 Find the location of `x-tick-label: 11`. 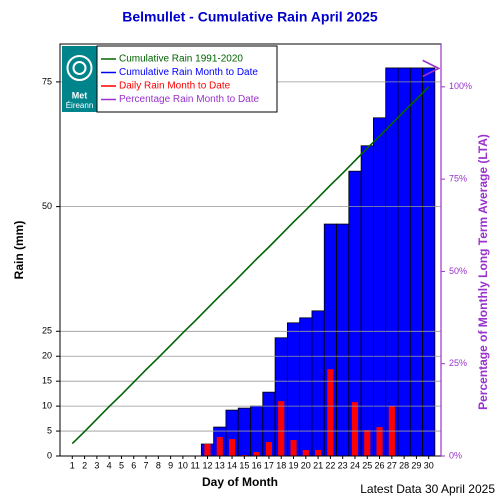

x-tick-label: 11 is located at coordinates (195, 465).